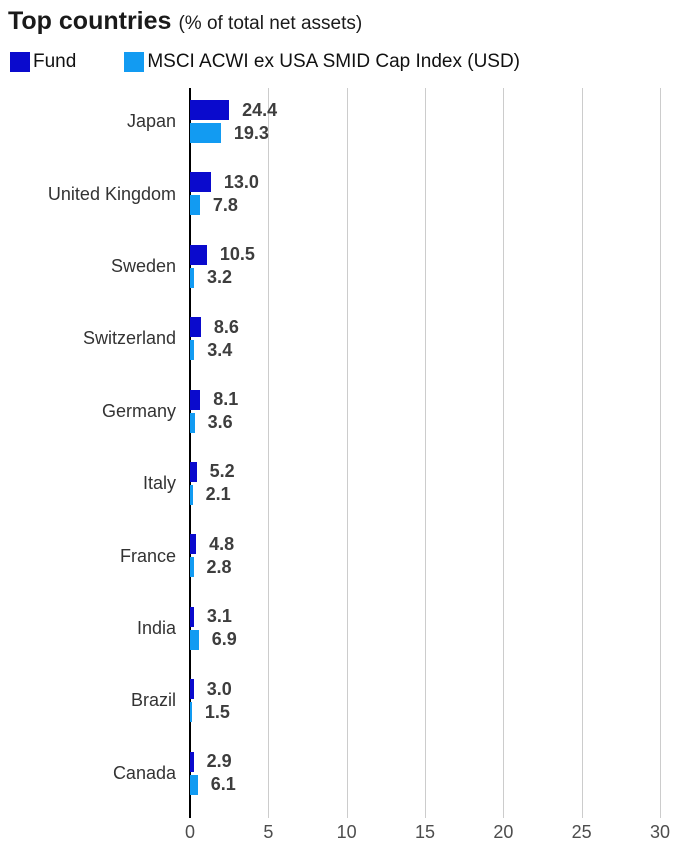  I want to click on x-axis: 0 5 10 15 20 25 30, so click(427, 837).